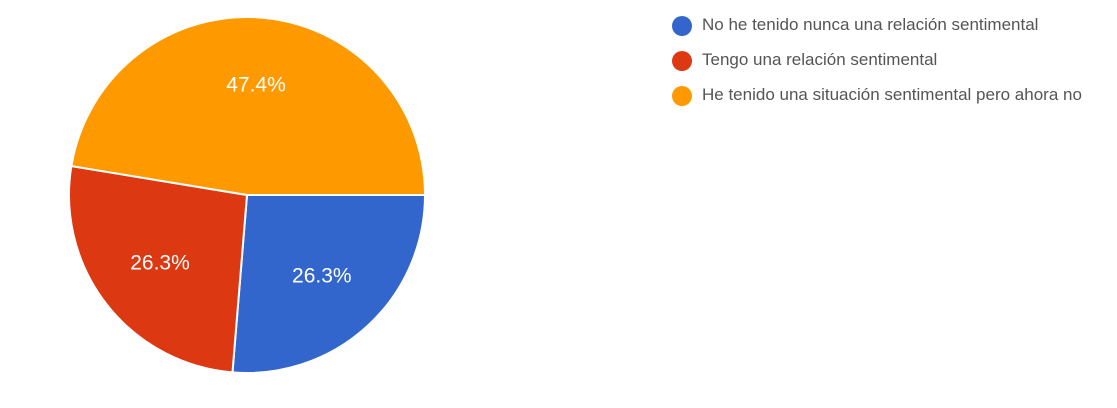 The width and height of the screenshot is (1117, 408). I want to click on legend-label: Tengo una relación sentimental, so click(820, 59).